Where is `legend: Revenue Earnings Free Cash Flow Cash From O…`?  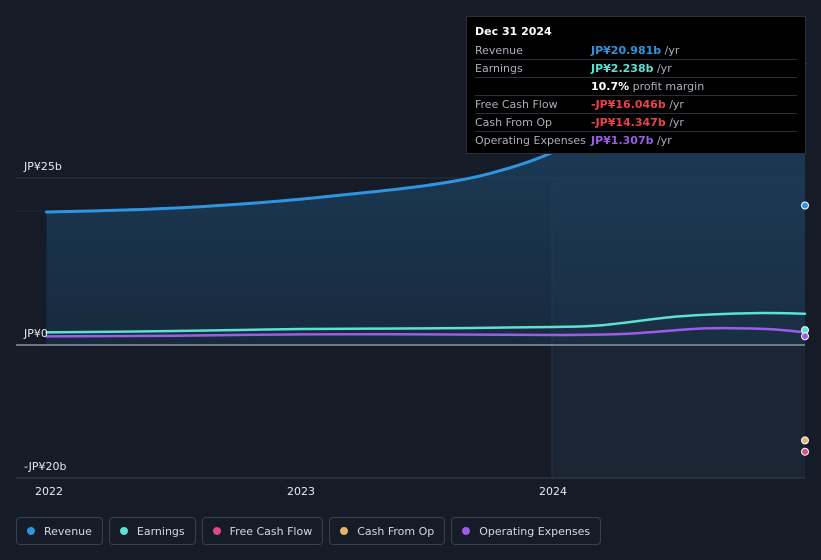
legend: Revenue Earnings Free Cash Flow Cash From O… is located at coordinates (309, 531).